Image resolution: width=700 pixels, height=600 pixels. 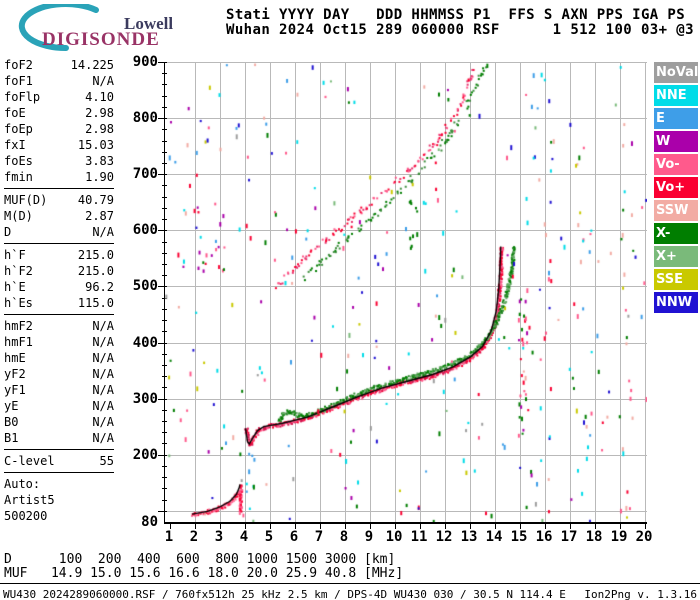 I want to click on param-row-b0: B0 N/A, so click(x=59, y=422).